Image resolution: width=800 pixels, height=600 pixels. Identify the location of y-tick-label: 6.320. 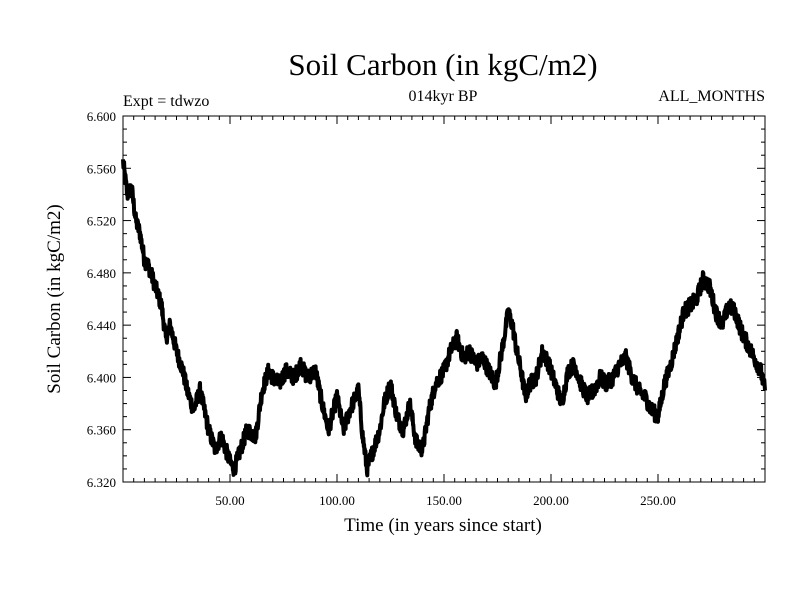
(101, 482).